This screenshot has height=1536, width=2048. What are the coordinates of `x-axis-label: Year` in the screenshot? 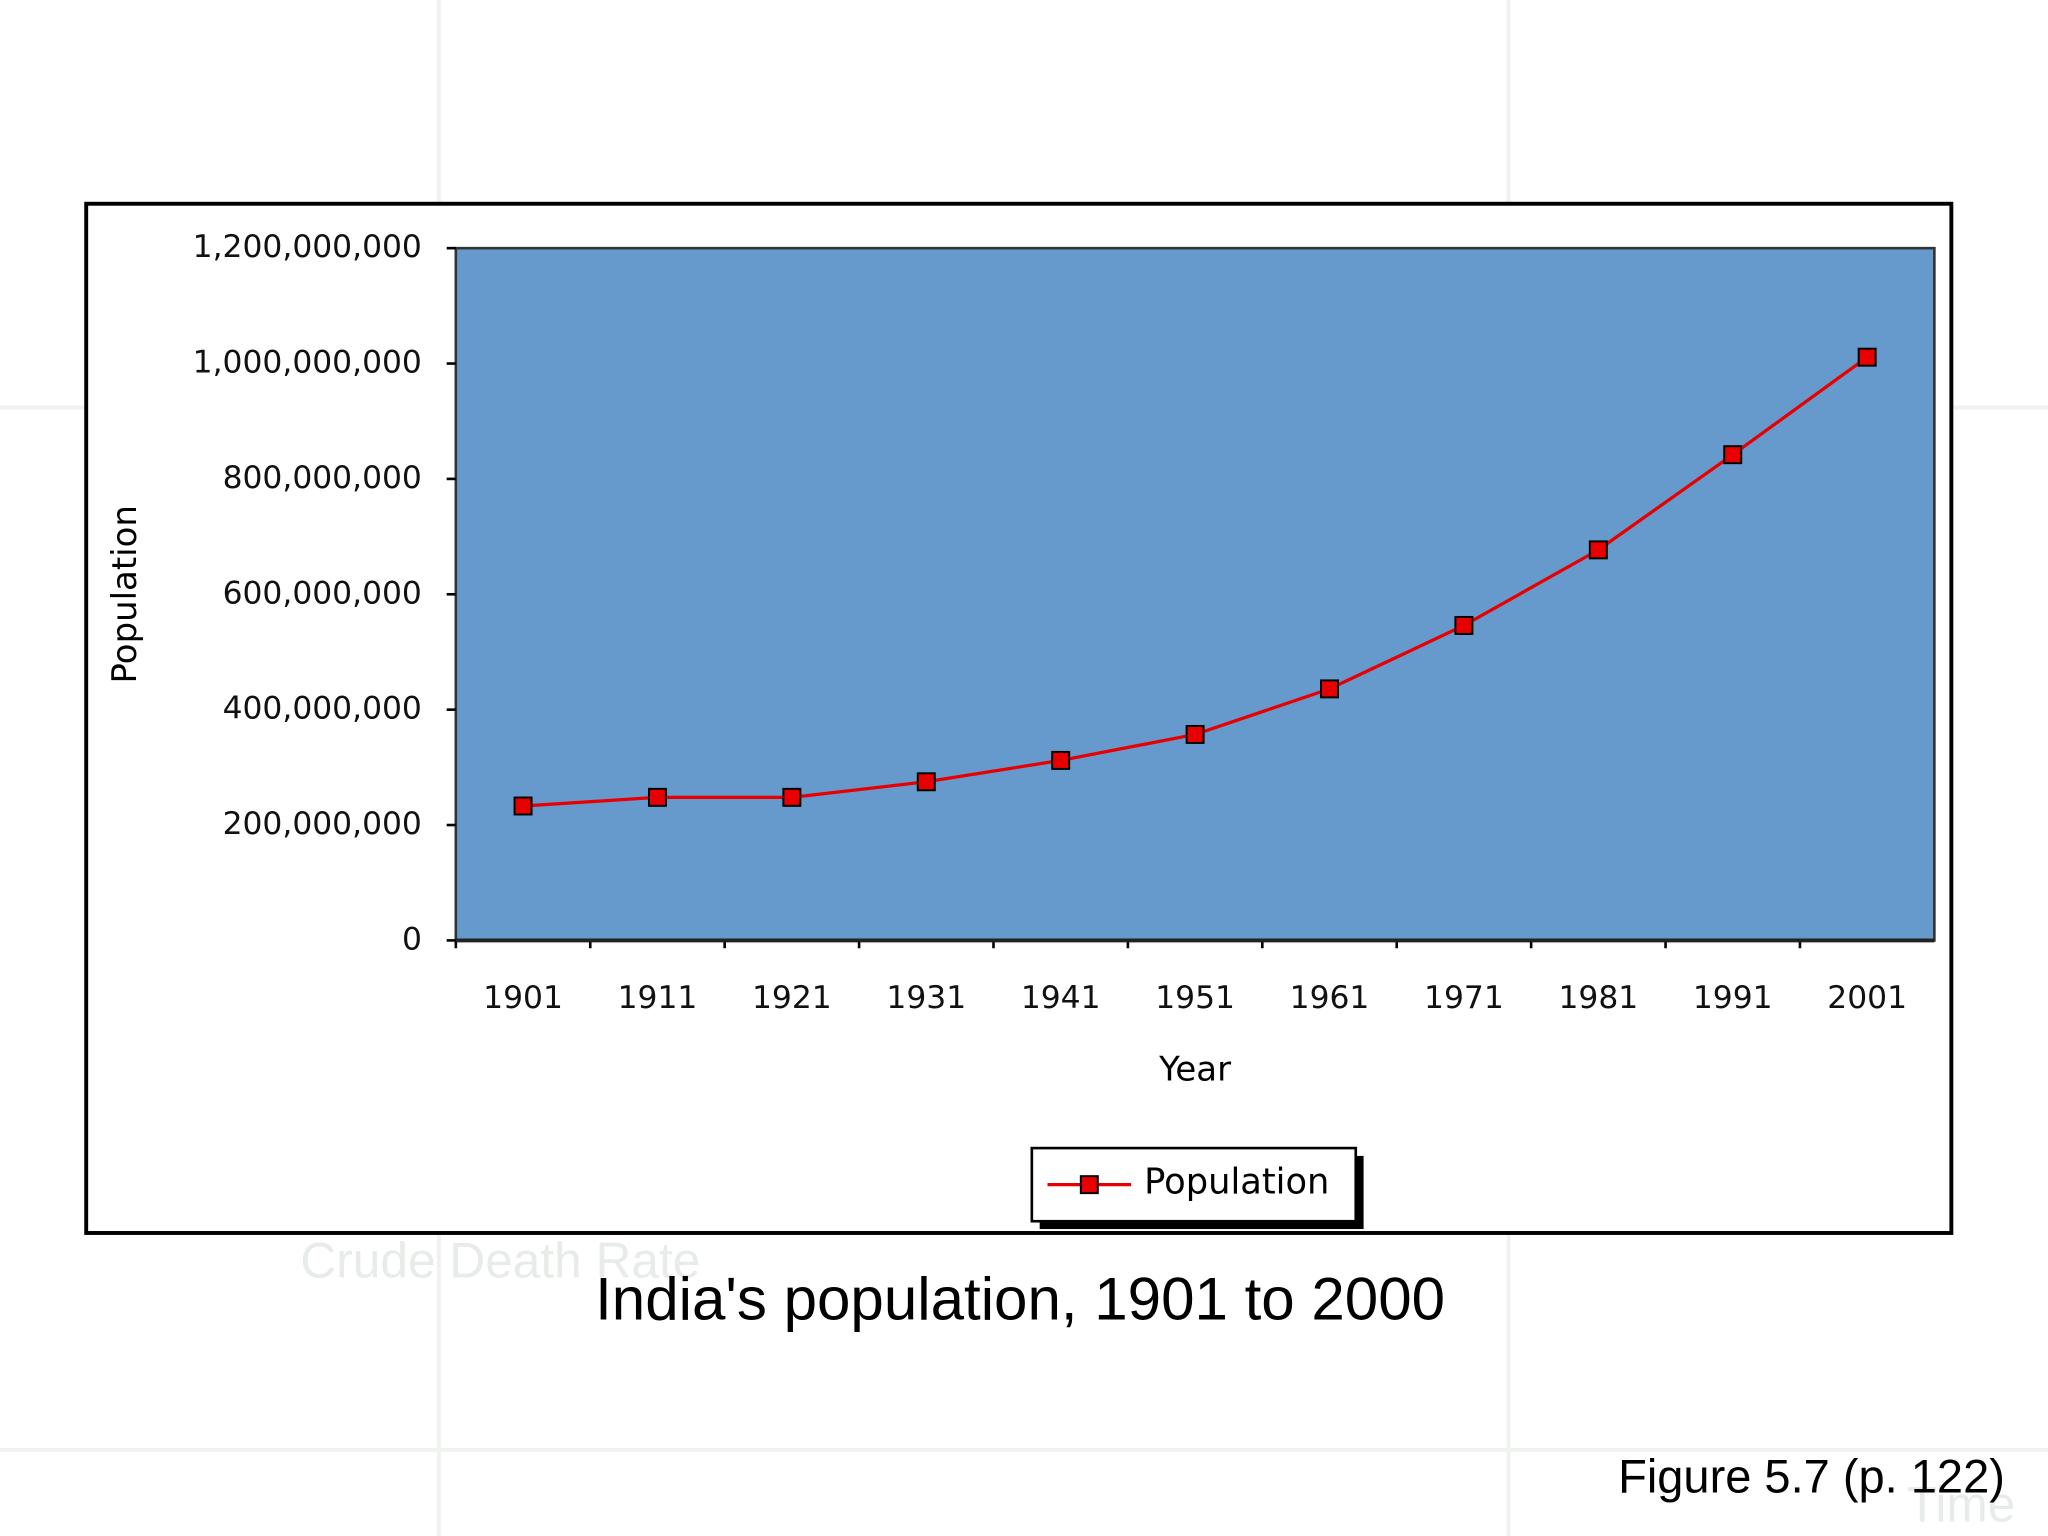 It's located at (1194, 1070).